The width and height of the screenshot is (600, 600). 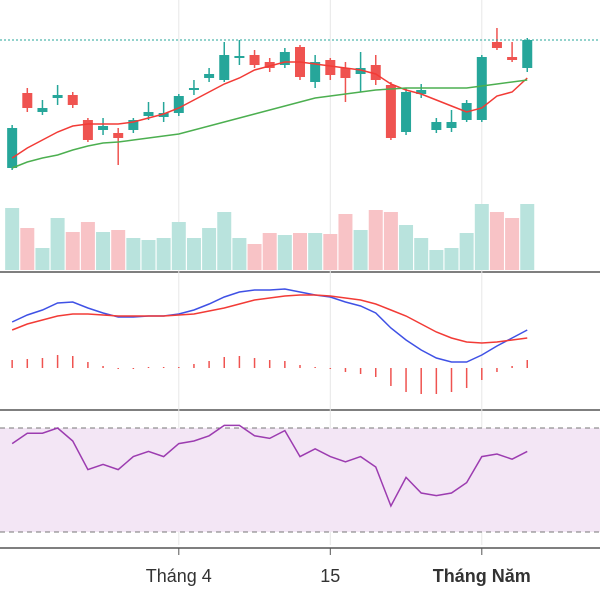 What do you see at coordinates (269, 466) in the screenshot?
I see `rsi-line` at bounding box center [269, 466].